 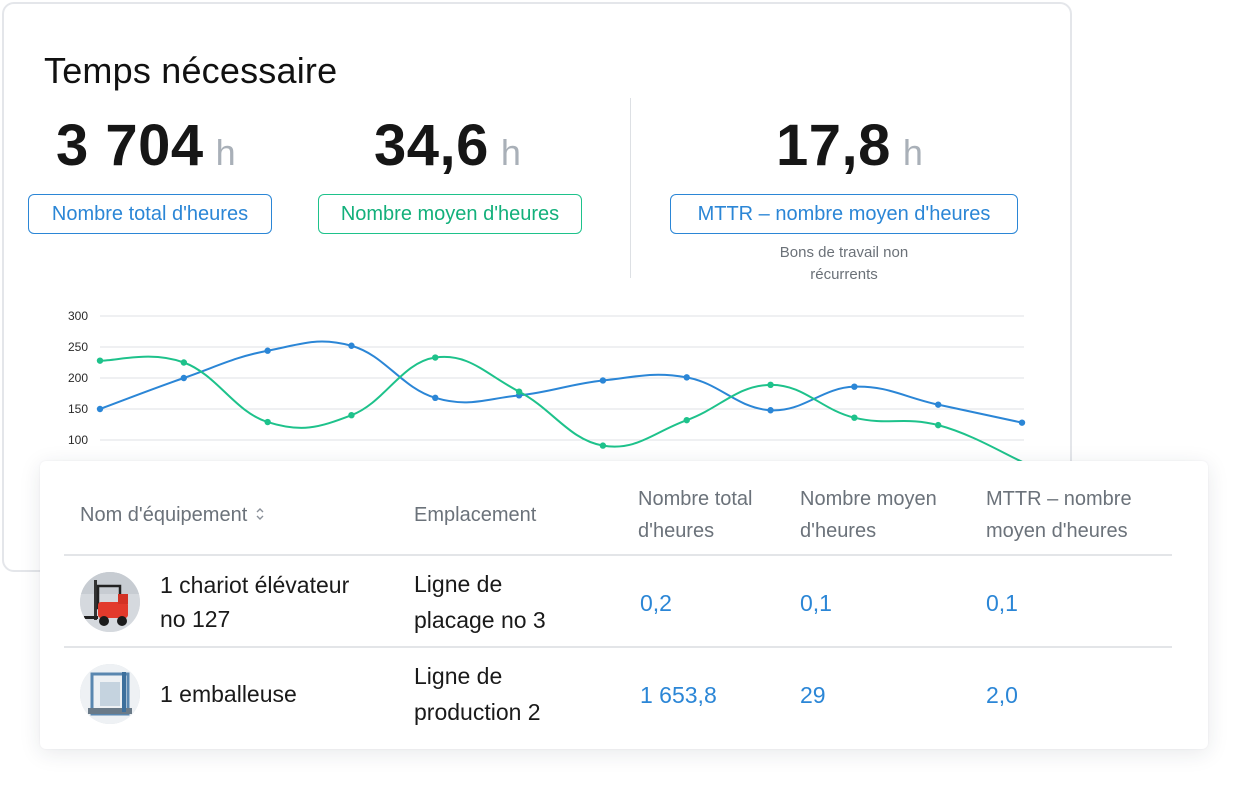 What do you see at coordinates (475, 515) in the screenshot?
I see `column-header-location: Emplacement` at bounding box center [475, 515].